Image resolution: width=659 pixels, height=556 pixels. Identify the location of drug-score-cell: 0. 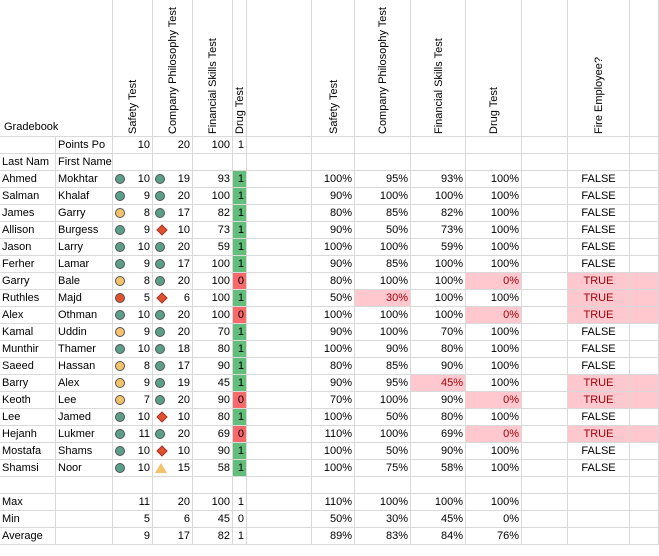
(240, 281).